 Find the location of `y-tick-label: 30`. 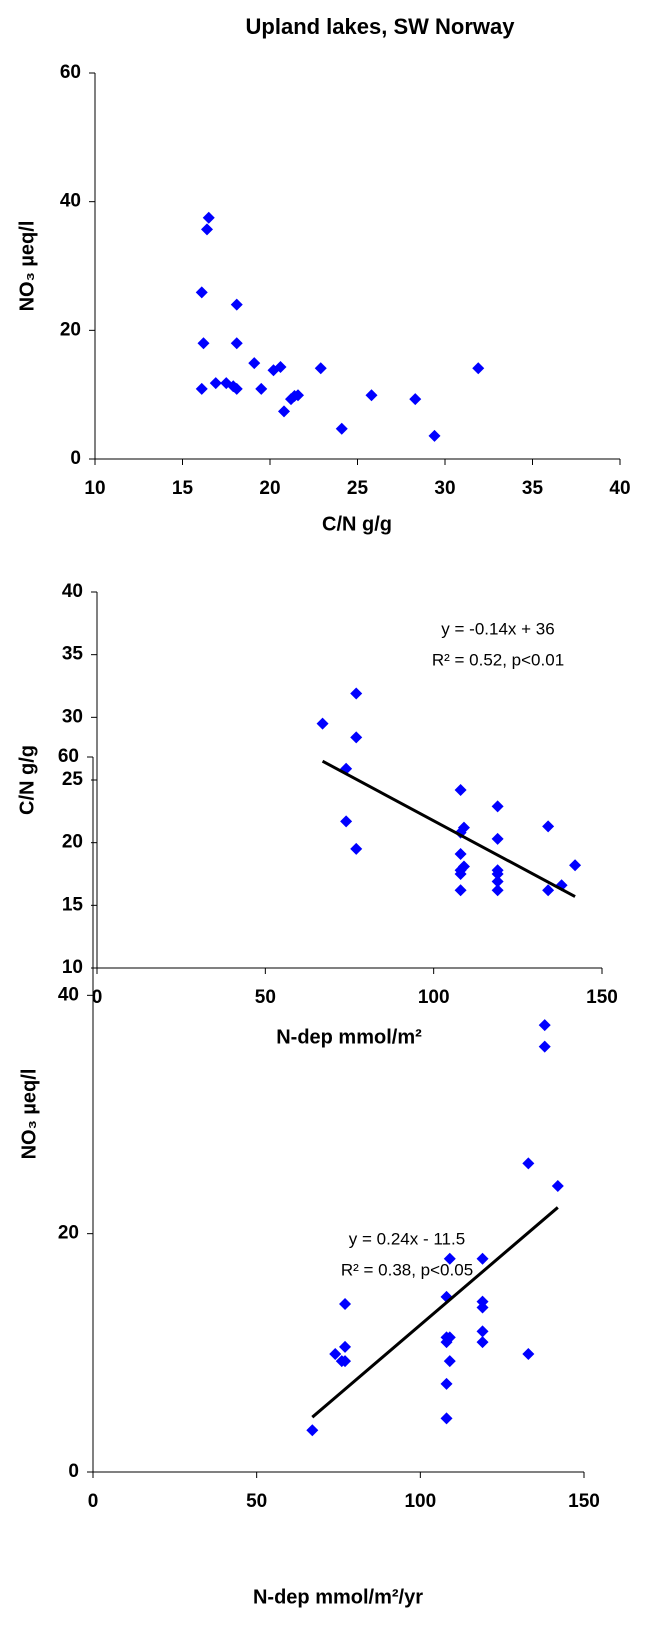

y-tick-label: 30 is located at coordinates (72, 716).